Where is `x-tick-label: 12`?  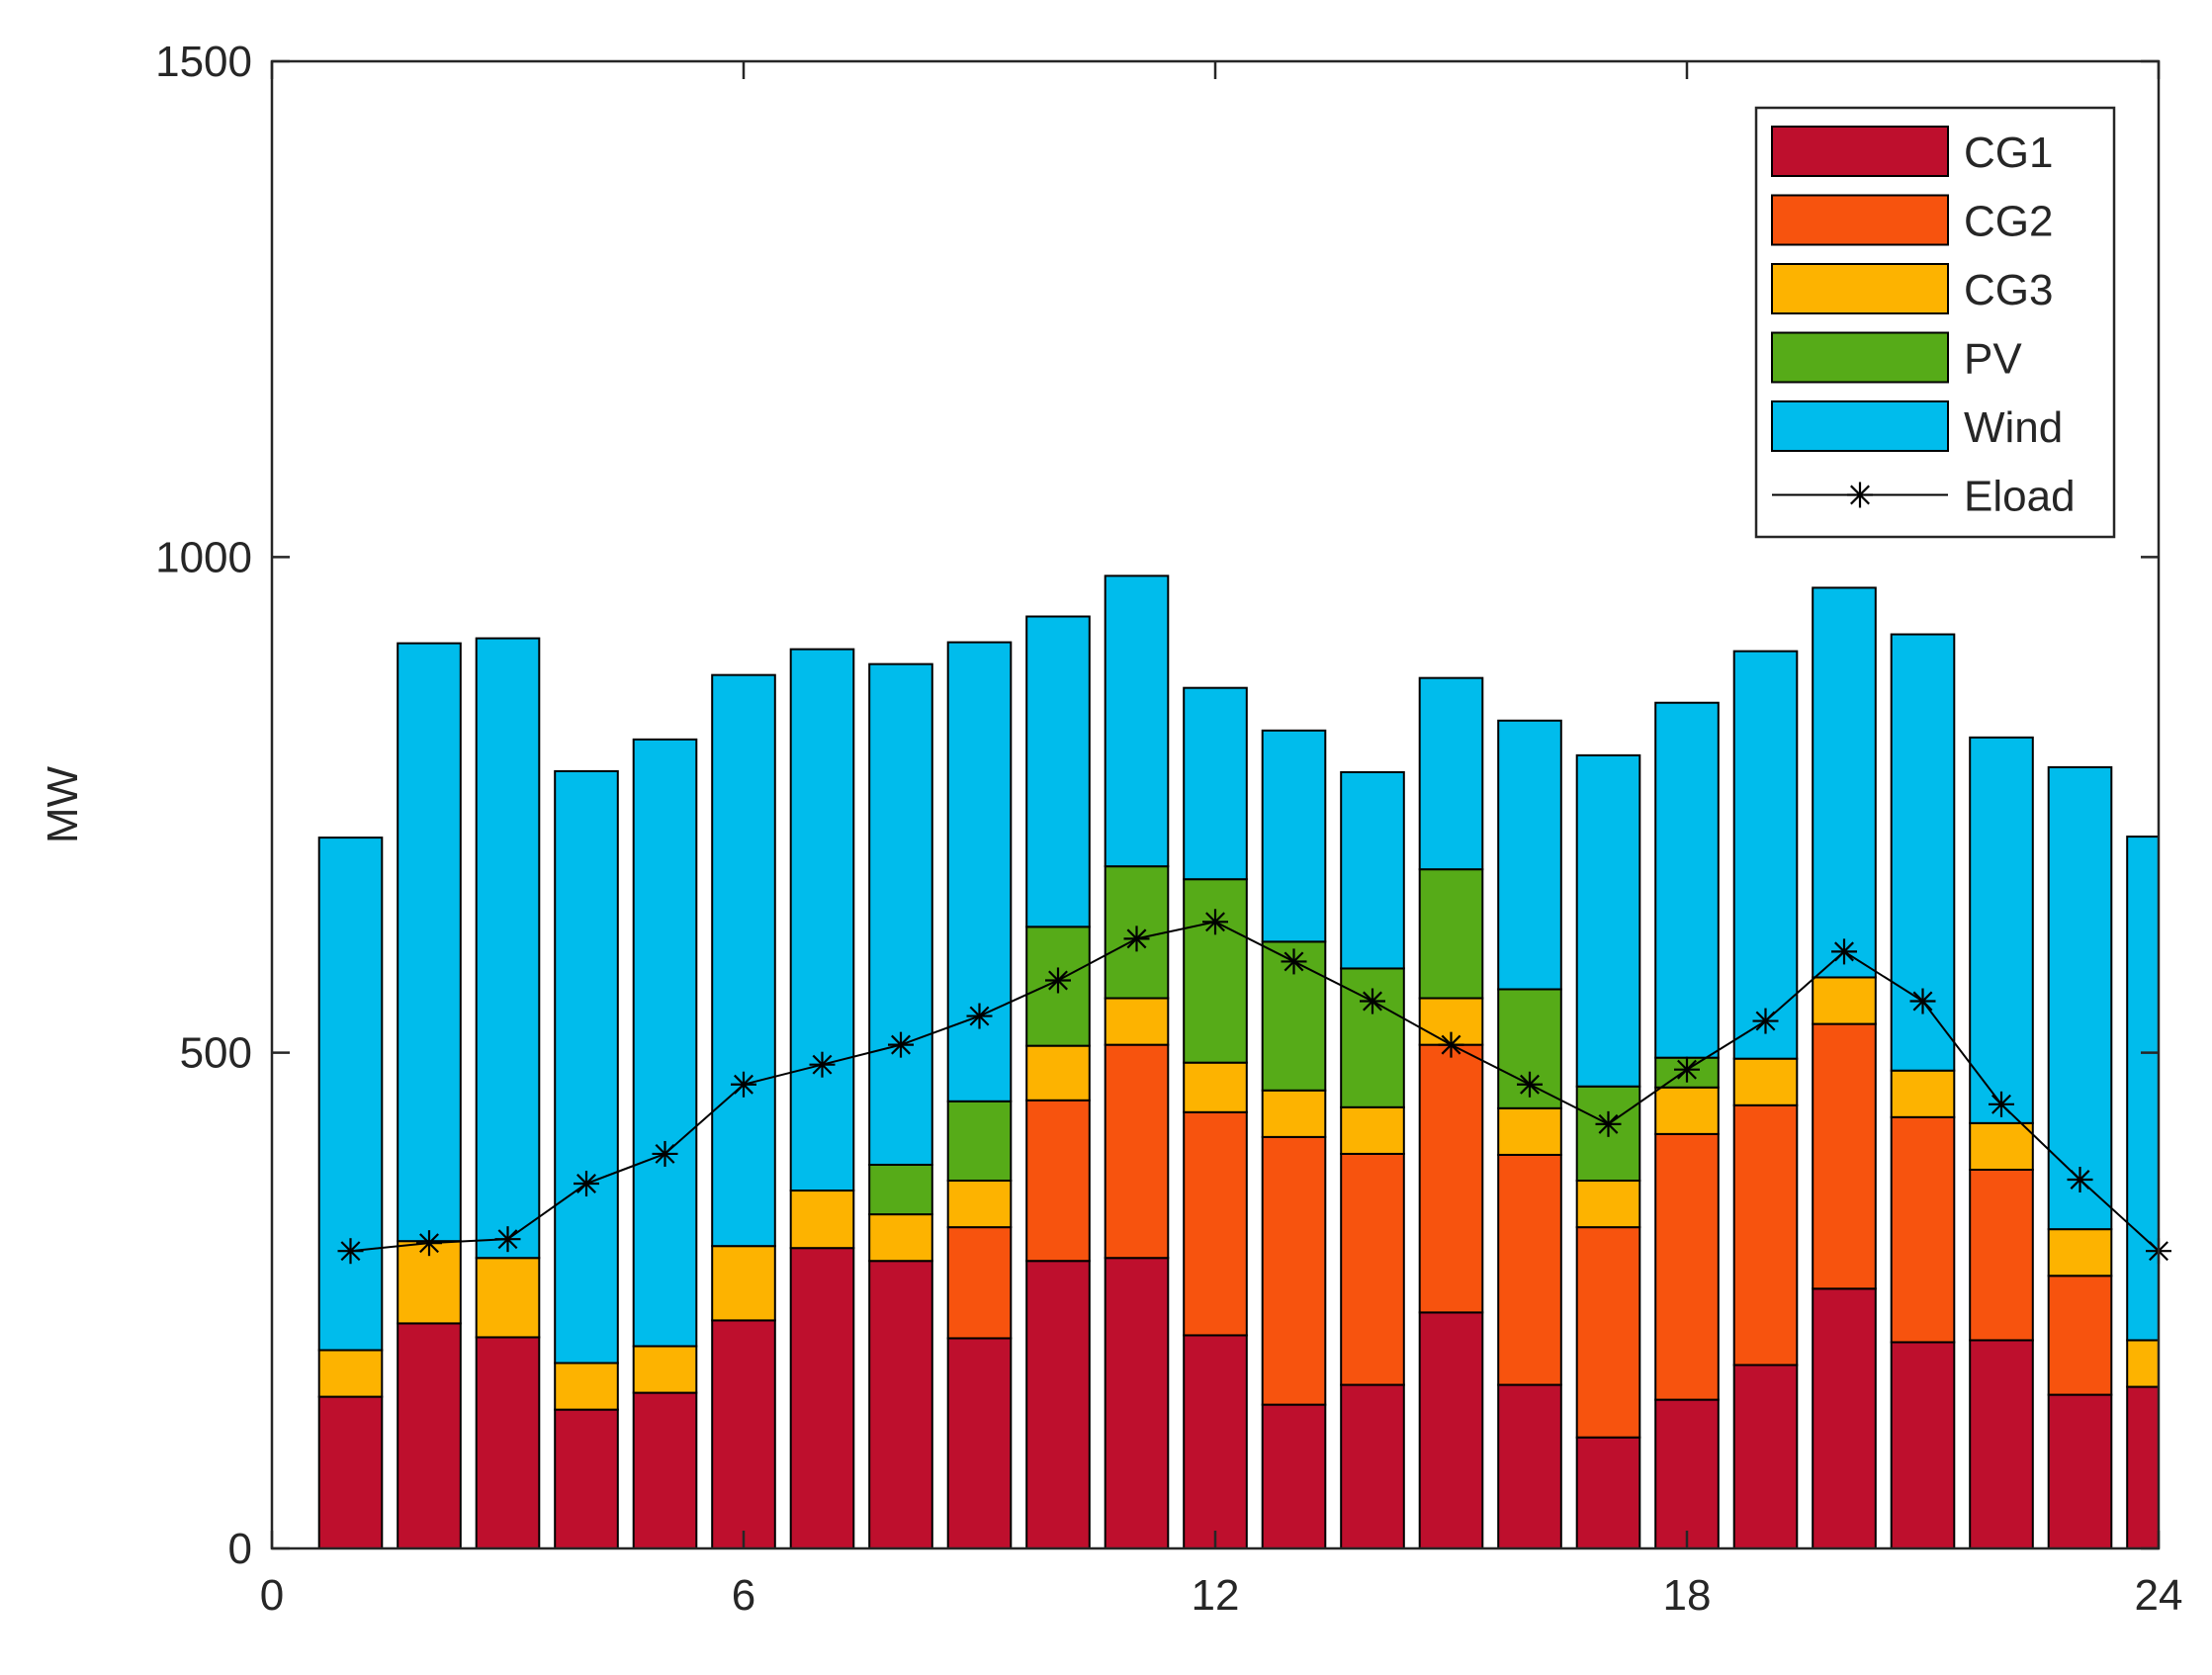
x-tick-label: 12 is located at coordinates (1216, 1595).